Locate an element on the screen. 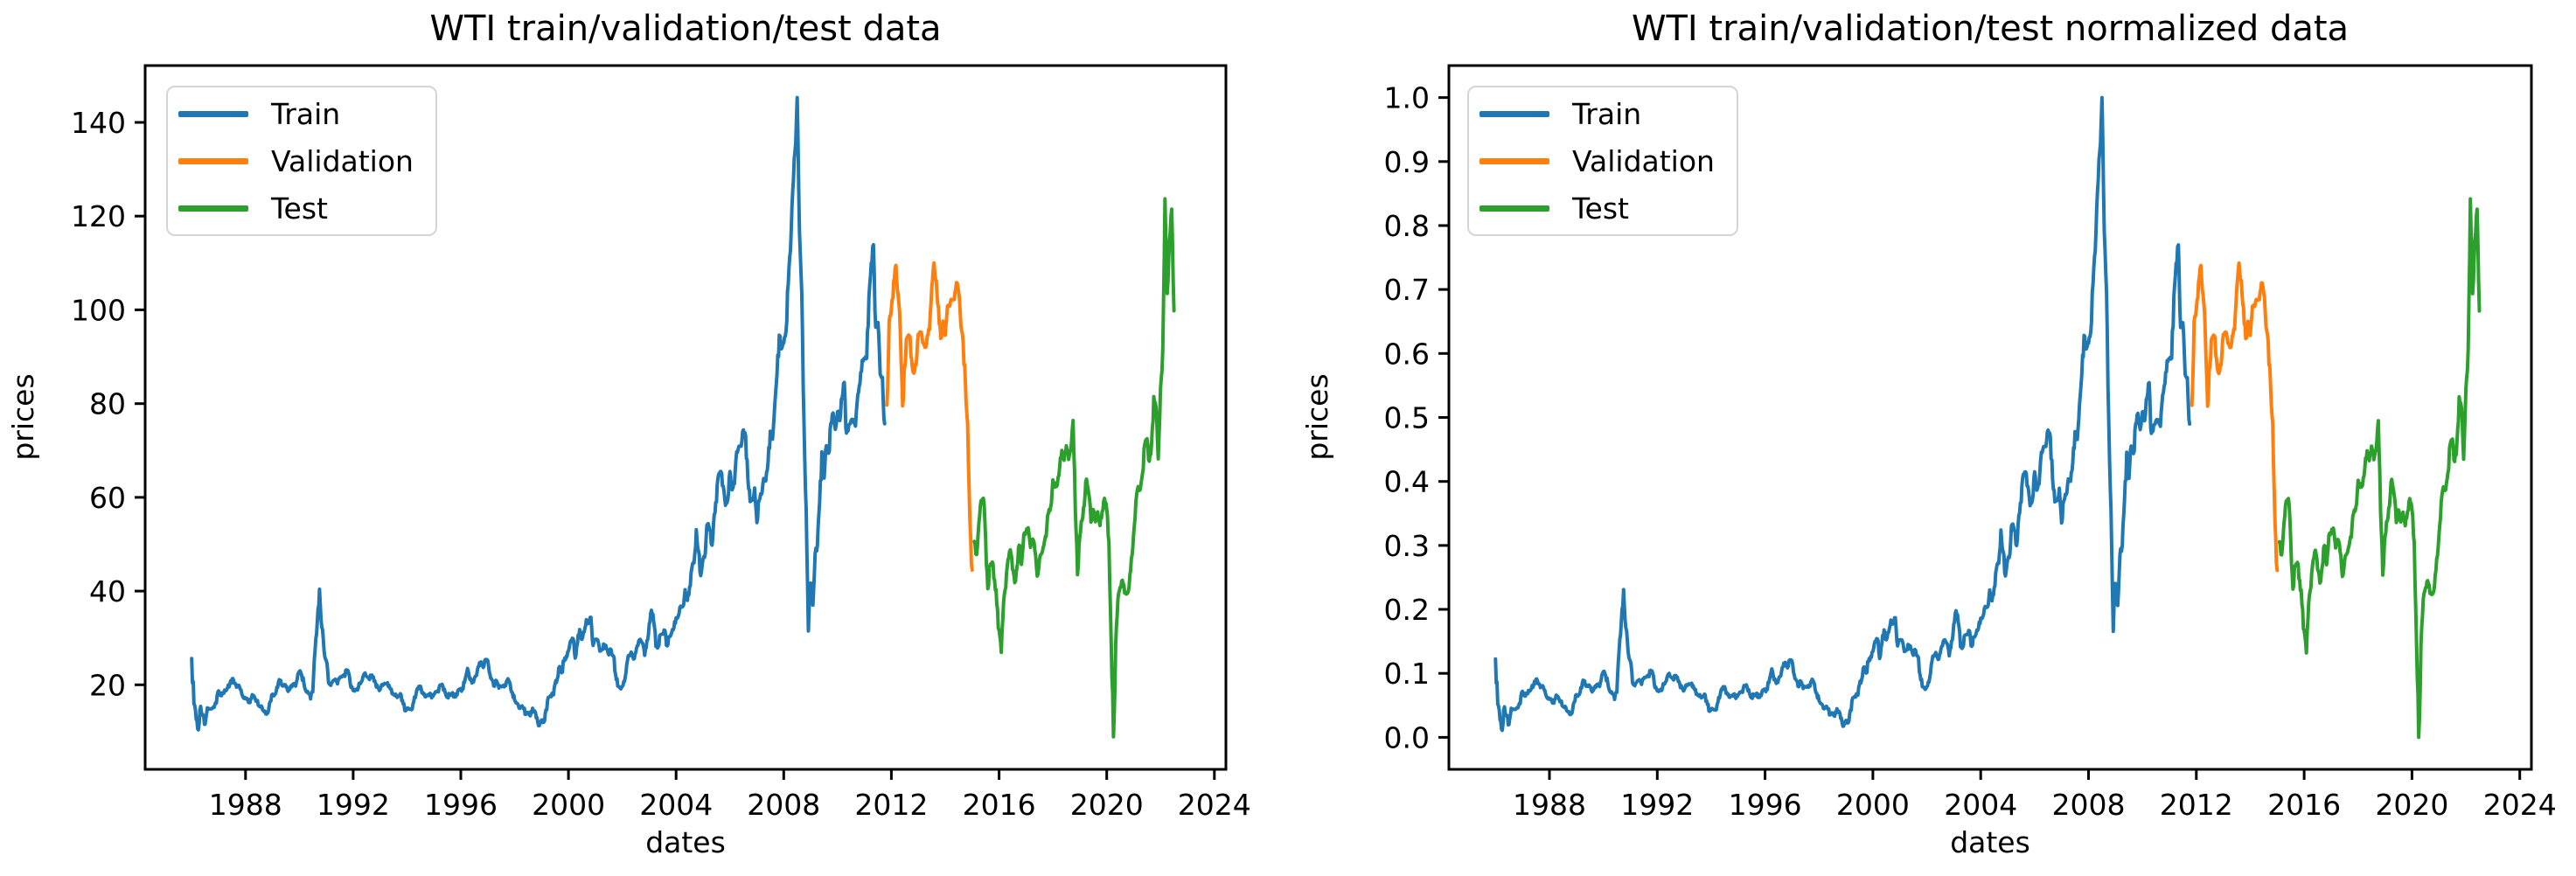 This screenshot has height=876, width=2576. y-tick-label: 1.0 is located at coordinates (1407, 98).